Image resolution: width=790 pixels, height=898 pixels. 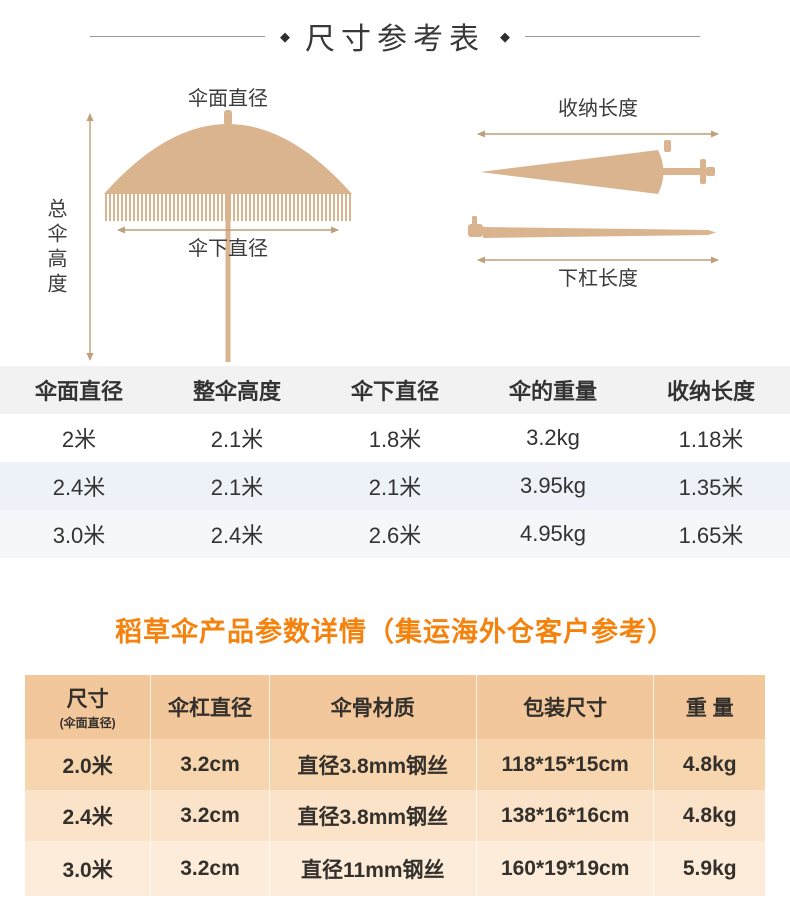 What do you see at coordinates (79, 439) in the screenshot?
I see `table-cell: 2米` at bounding box center [79, 439].